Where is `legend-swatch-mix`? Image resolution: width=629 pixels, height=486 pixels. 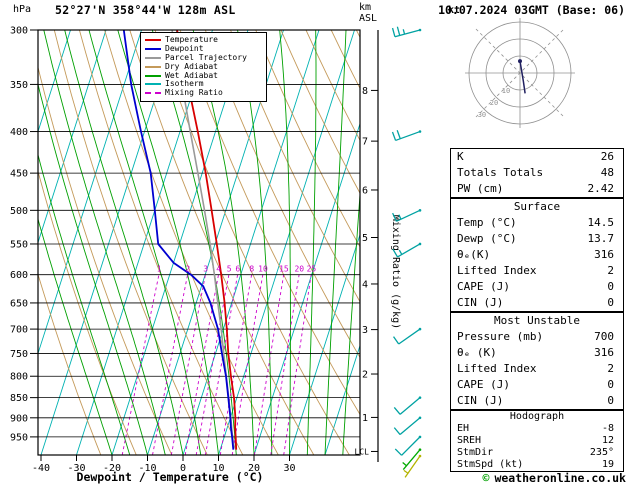 legend-swatch-mix is located at coordinates (153, 93).